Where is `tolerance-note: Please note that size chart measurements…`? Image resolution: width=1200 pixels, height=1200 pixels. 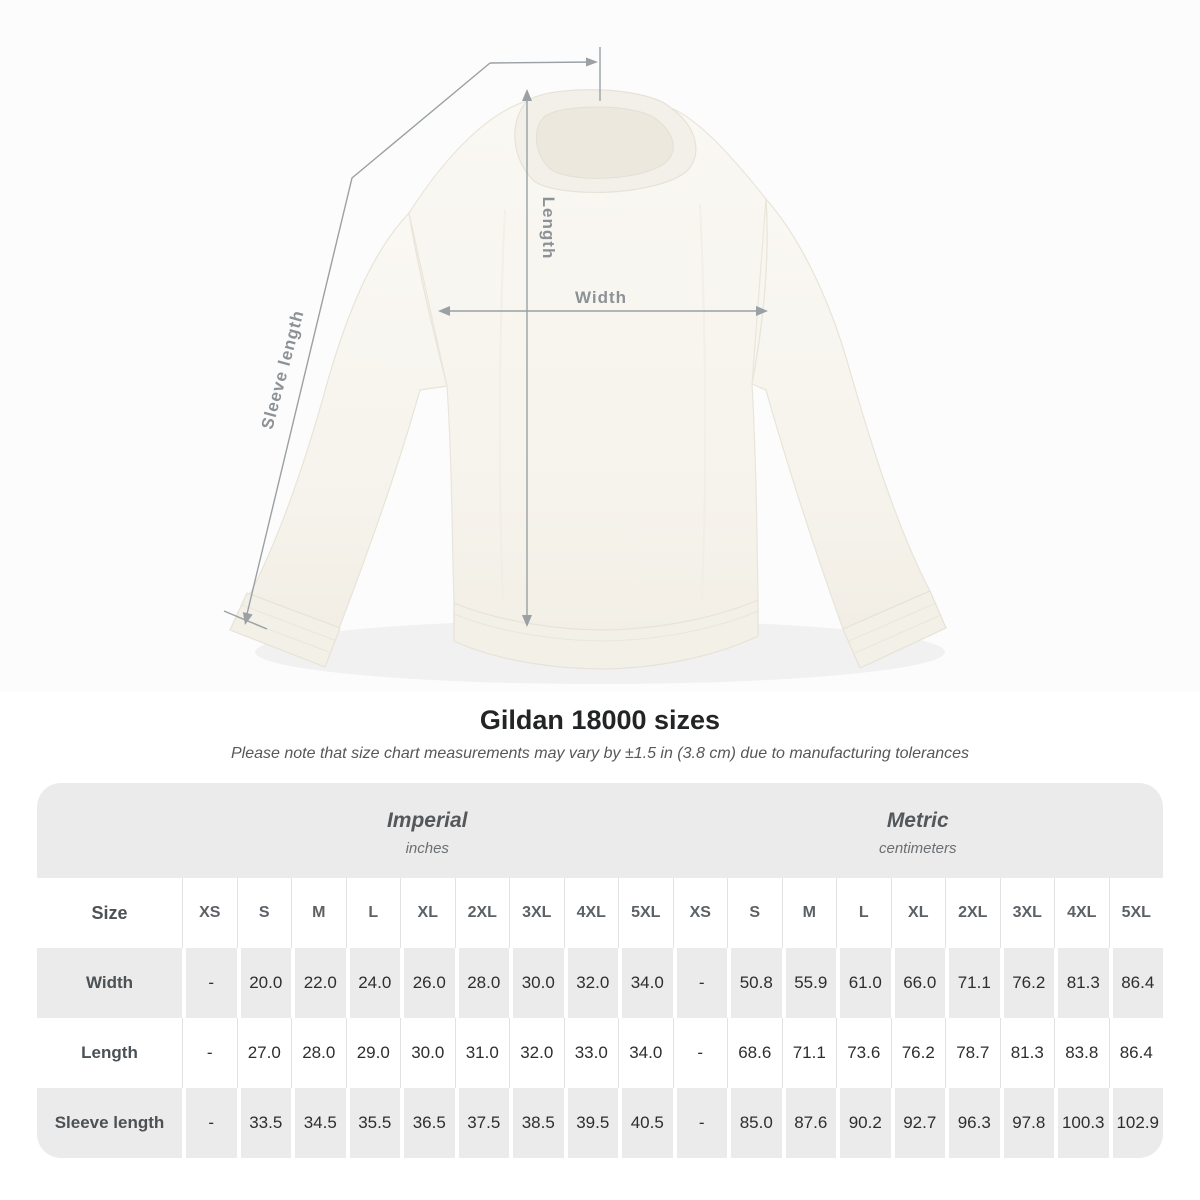
tolerance-note: Please note that size chart measurements… is located at coordinates (600, 753).